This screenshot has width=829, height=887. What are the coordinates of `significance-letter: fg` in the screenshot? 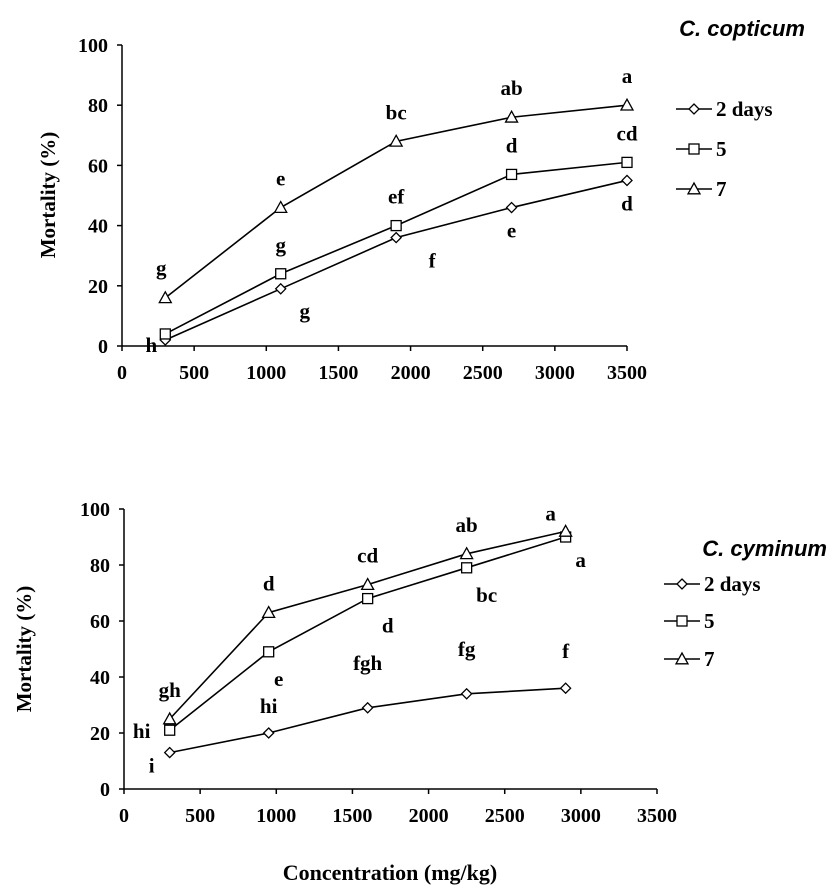 It's located at (467, 649).